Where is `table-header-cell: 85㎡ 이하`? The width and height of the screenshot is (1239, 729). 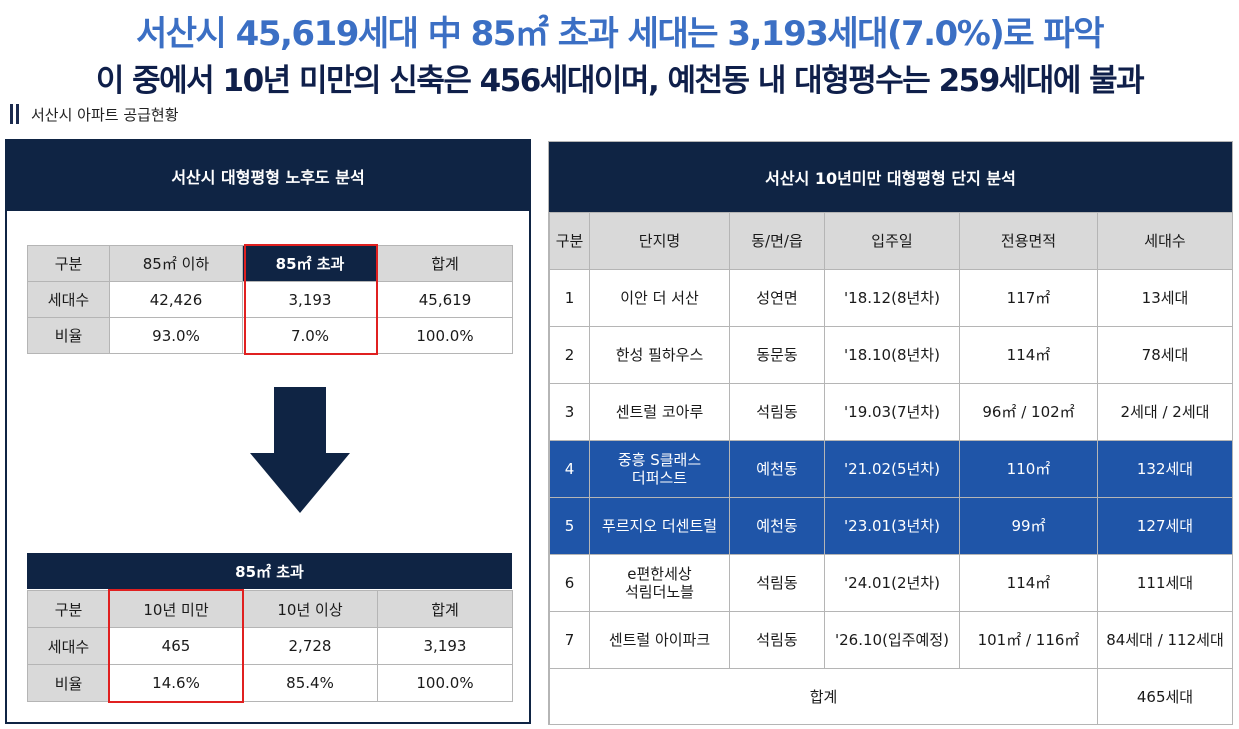
table-header-cell: 85㎡ 이하 is located at coordinates (176, 263).